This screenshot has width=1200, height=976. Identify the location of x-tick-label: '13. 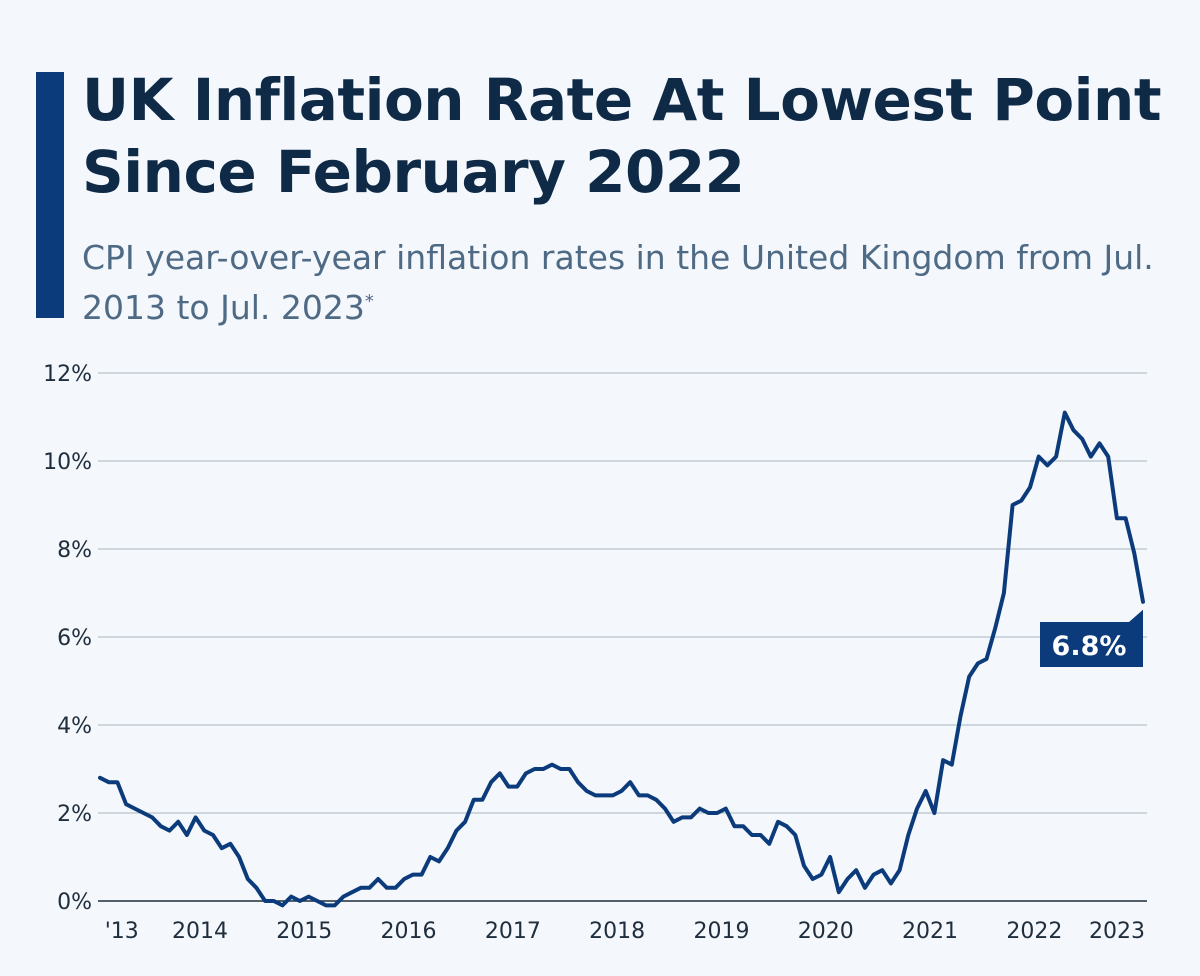
(122, 931).